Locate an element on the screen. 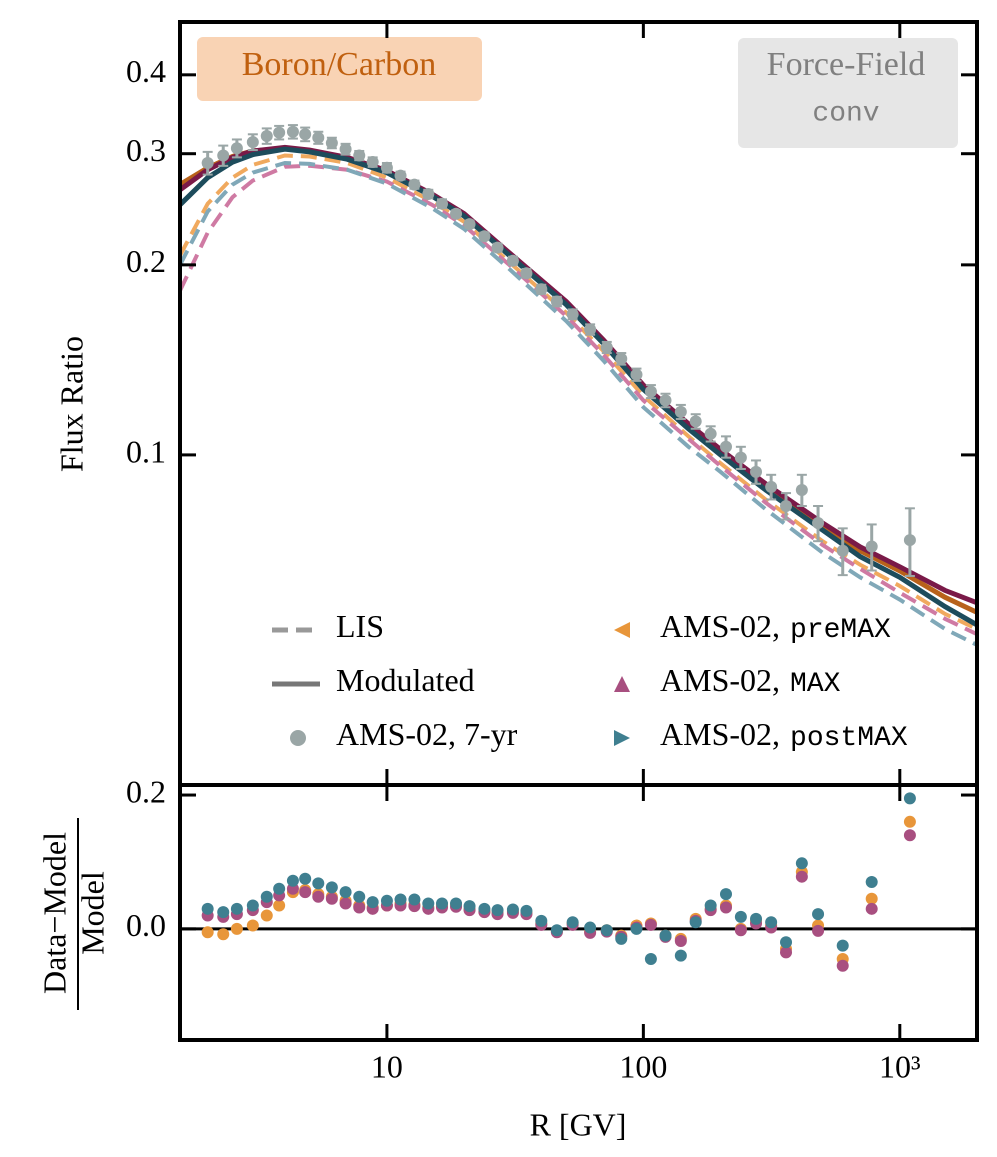  legend-label: AMS-02, preMAX is located at coordinates (775, 627).